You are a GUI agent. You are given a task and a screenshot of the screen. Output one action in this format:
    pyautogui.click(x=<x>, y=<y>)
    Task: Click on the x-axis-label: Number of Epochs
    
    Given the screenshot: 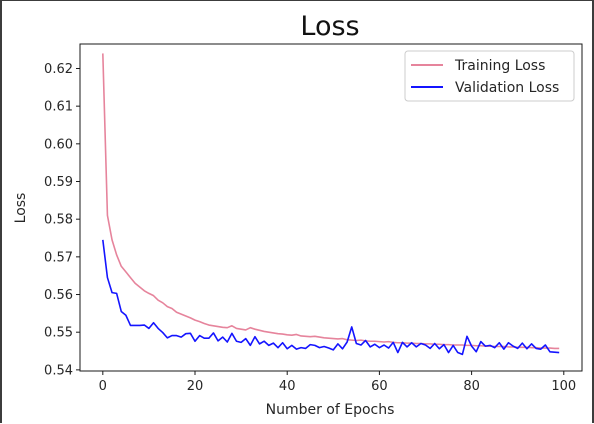 What is the action you would take?
    pyautogui.click(x=330, y=410)
    